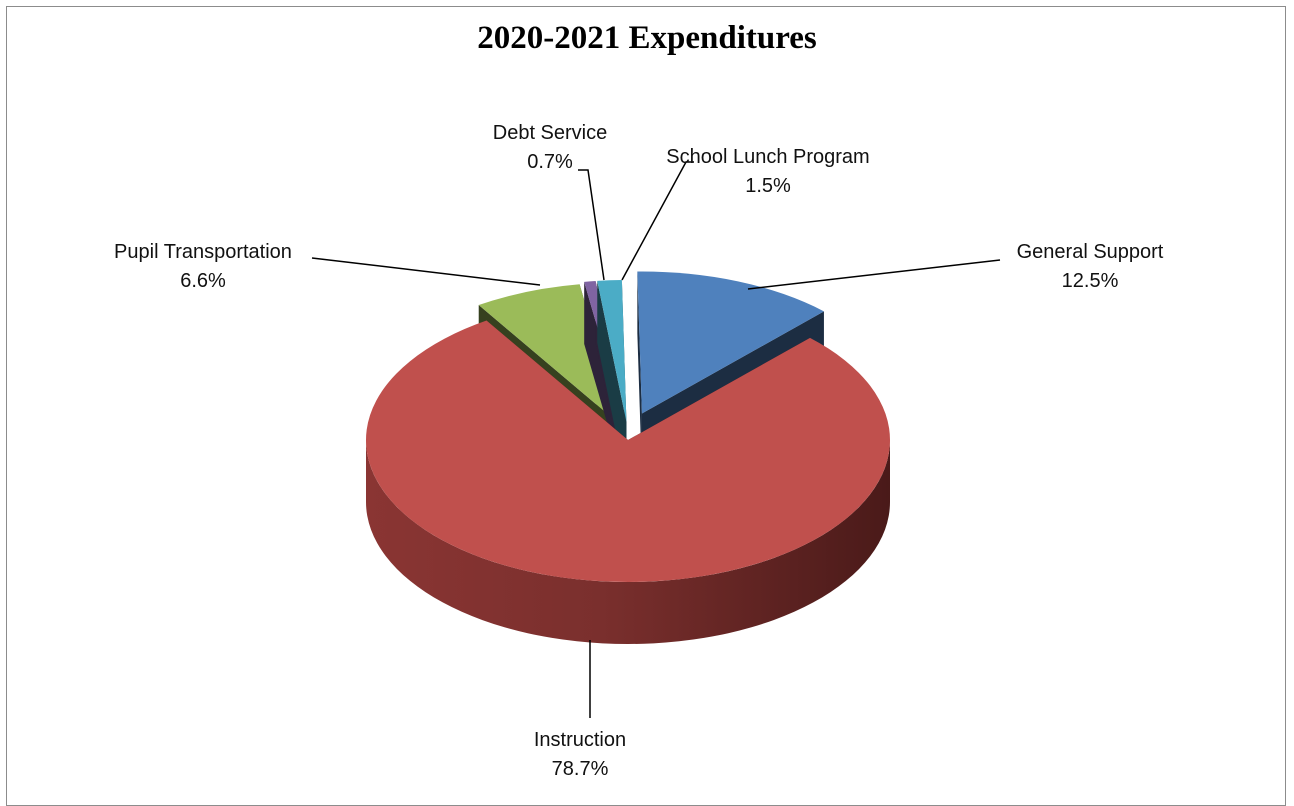 Image resolution: width=1294 pixels, height=806 pixels. I want to click on slice-value-pupil-transportation: 6.6%, so click(203, 281).